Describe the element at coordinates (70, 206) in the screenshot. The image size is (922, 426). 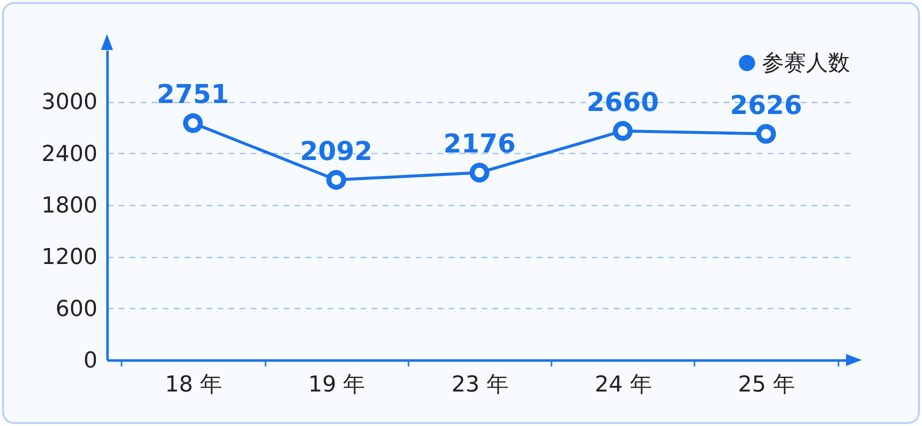
I see `y-tick-label: 1800` at that location.